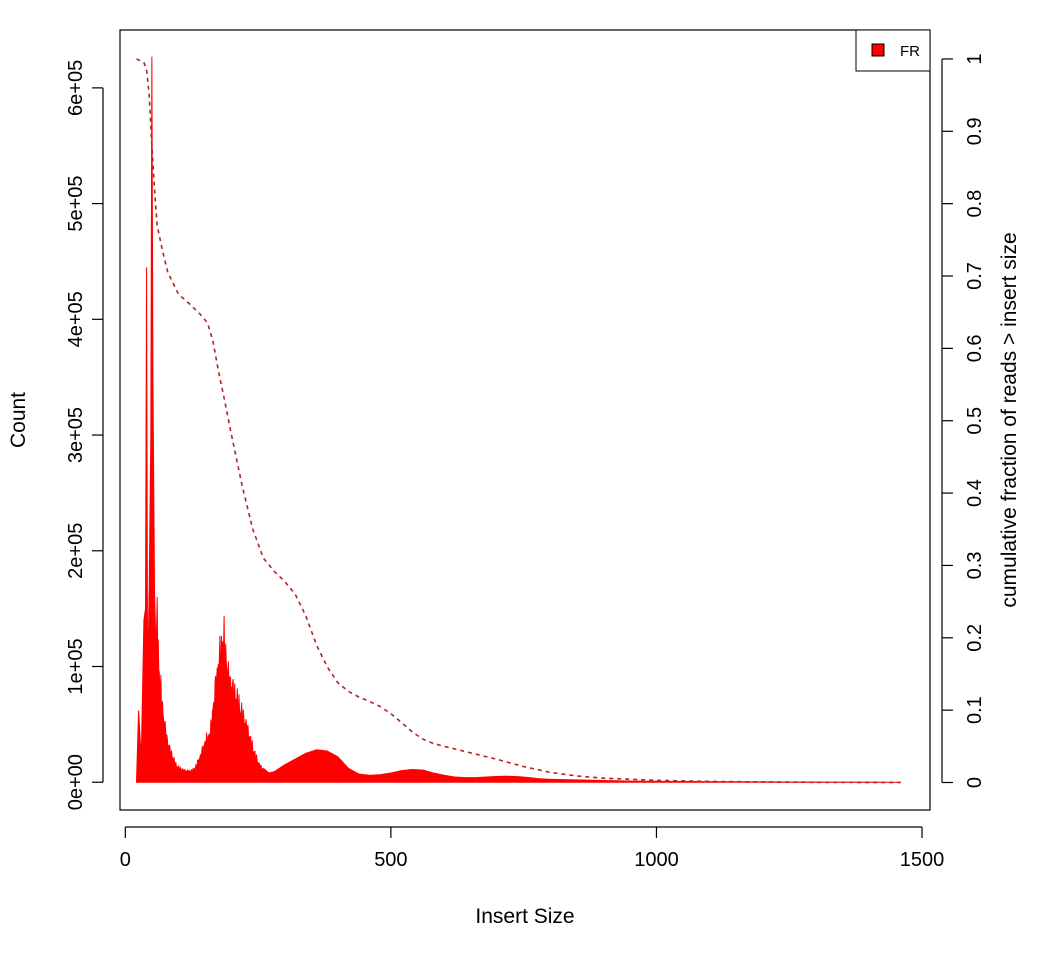  Describe the element at coordinates (975, 204) in the screenshot. I see `y2-tick-label: 0.8` at that location.